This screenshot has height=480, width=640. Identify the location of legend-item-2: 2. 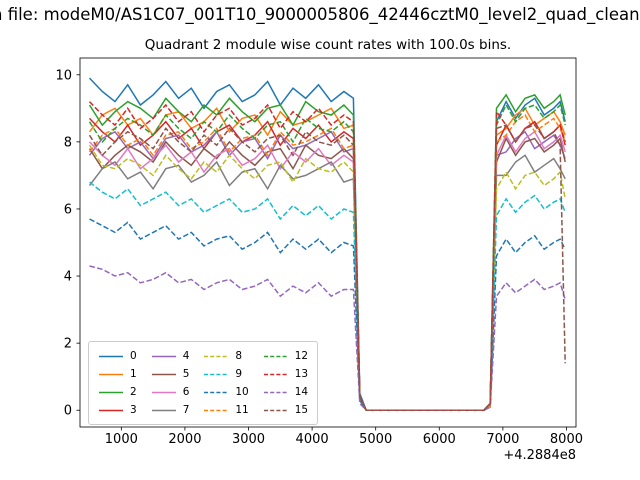
(117, 392).